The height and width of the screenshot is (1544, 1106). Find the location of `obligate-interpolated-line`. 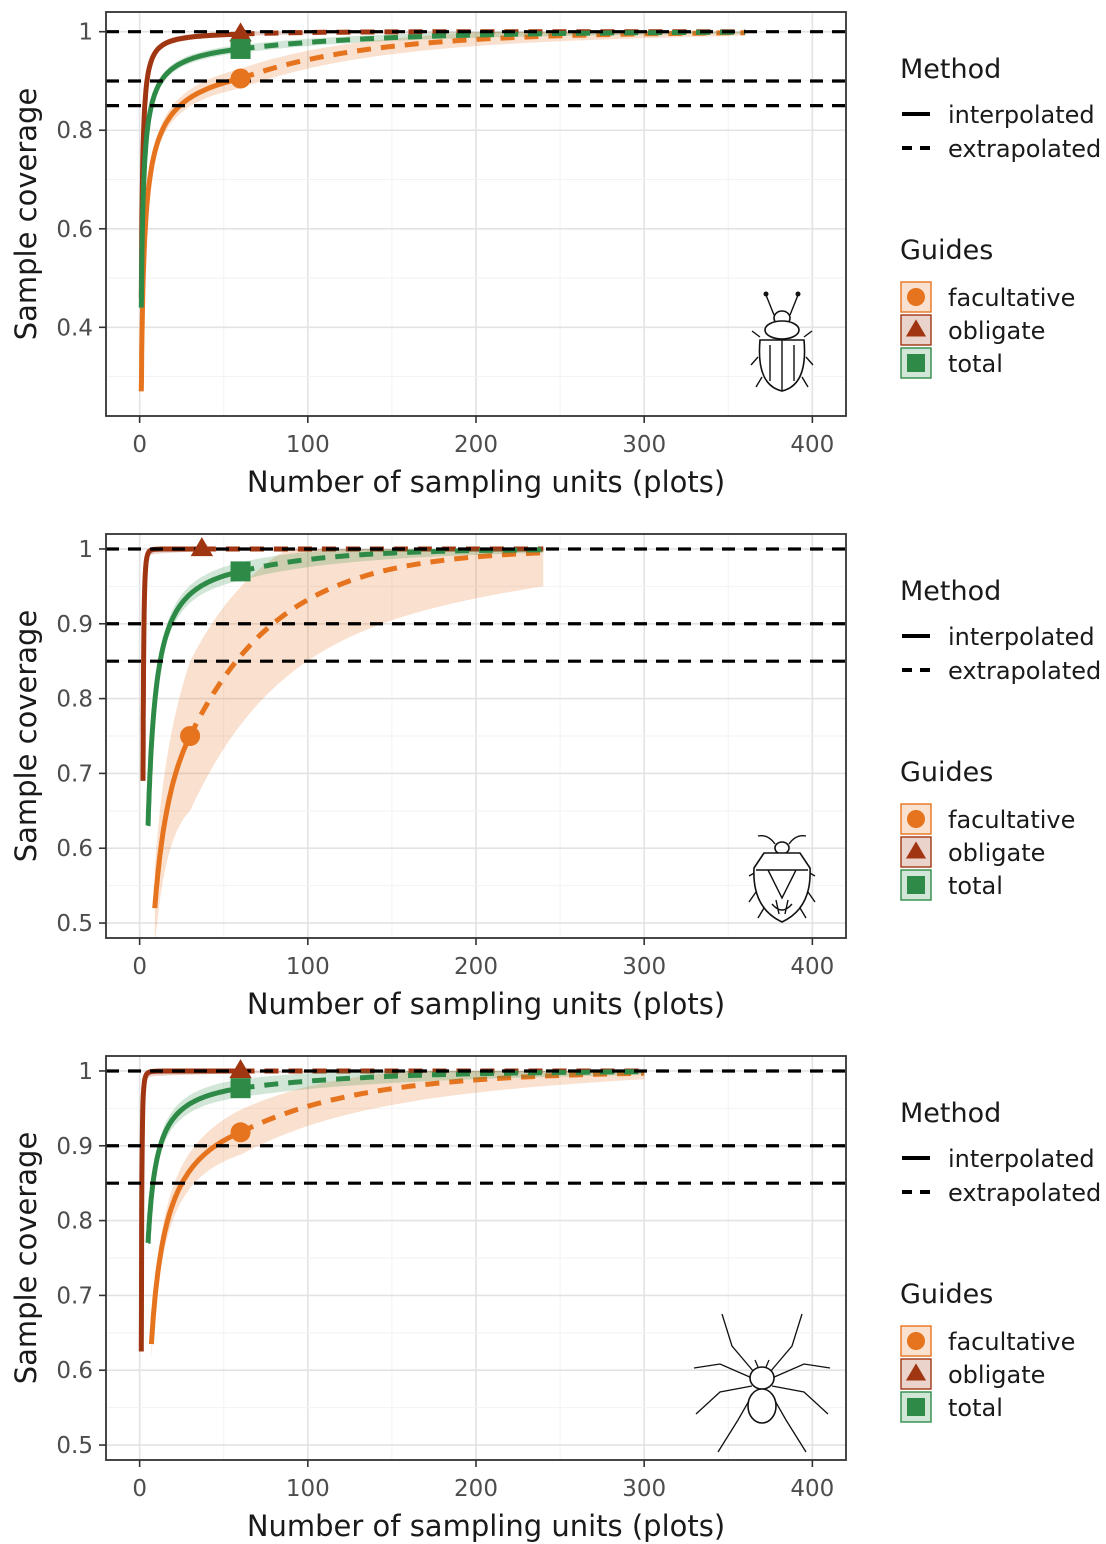

obligate-interpolated-line is located at coordinates (189, 165).